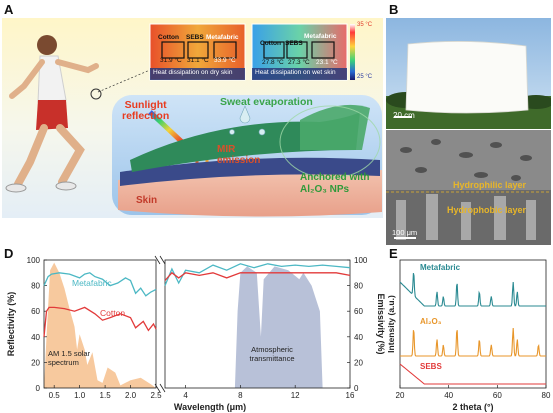 The image size is (553, 413). What do you see at coordinates (9, 9) in the screenshot?
I see `panel-label-a: A` at bounding box center [9, 9].